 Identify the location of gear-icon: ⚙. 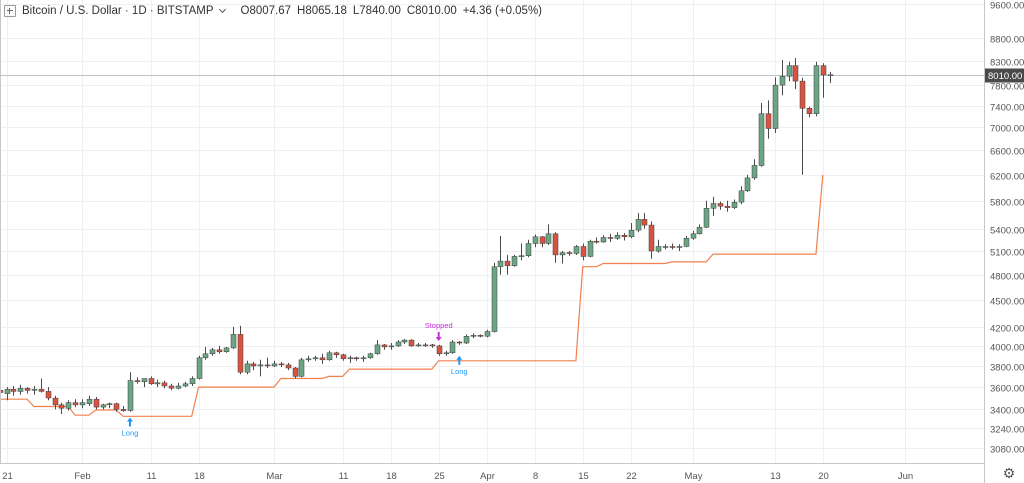
(1009, 473).